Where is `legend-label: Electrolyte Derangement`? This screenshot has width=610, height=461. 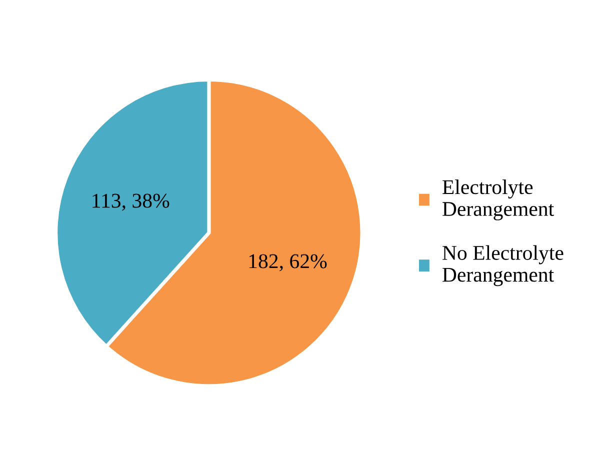 legend-label: Electrolyte Derangement is located at coordinates (498, 200).